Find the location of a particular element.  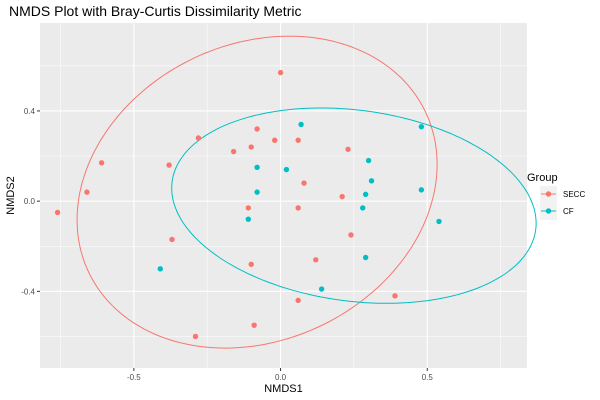

x-axis: -0.5 0.0 0.5 is located at coordinates (280, 375).